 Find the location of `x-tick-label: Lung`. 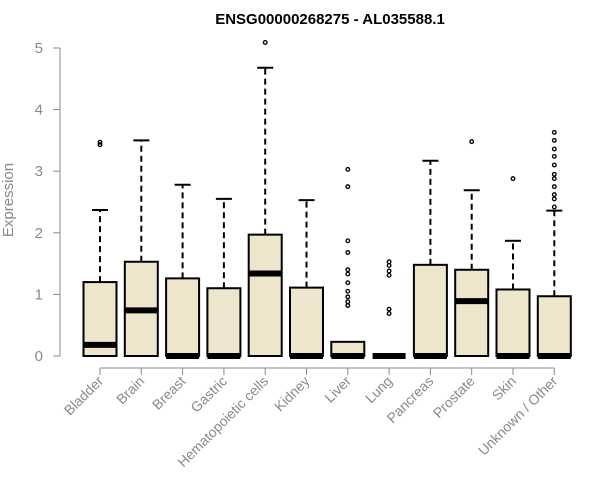

x-tick-label: Lung is located at coordinates (378, 389).